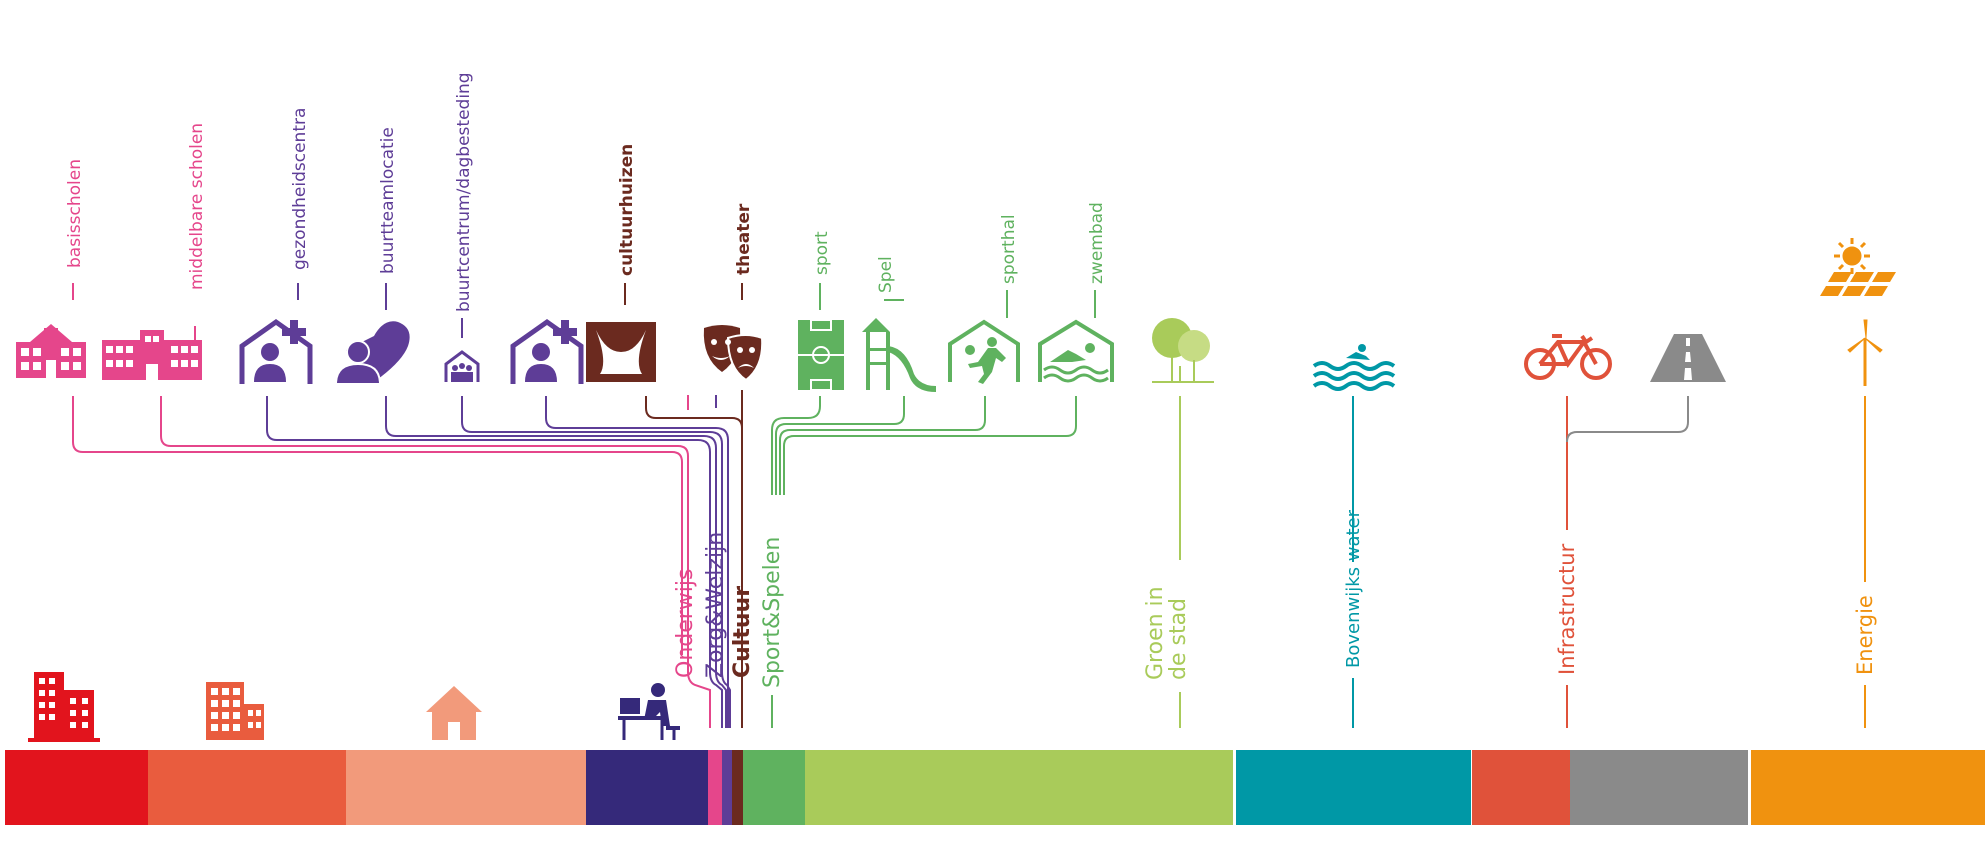 This screenshot has width=1985, height=851. I want to click on office-building-icon, so click(64, 707).